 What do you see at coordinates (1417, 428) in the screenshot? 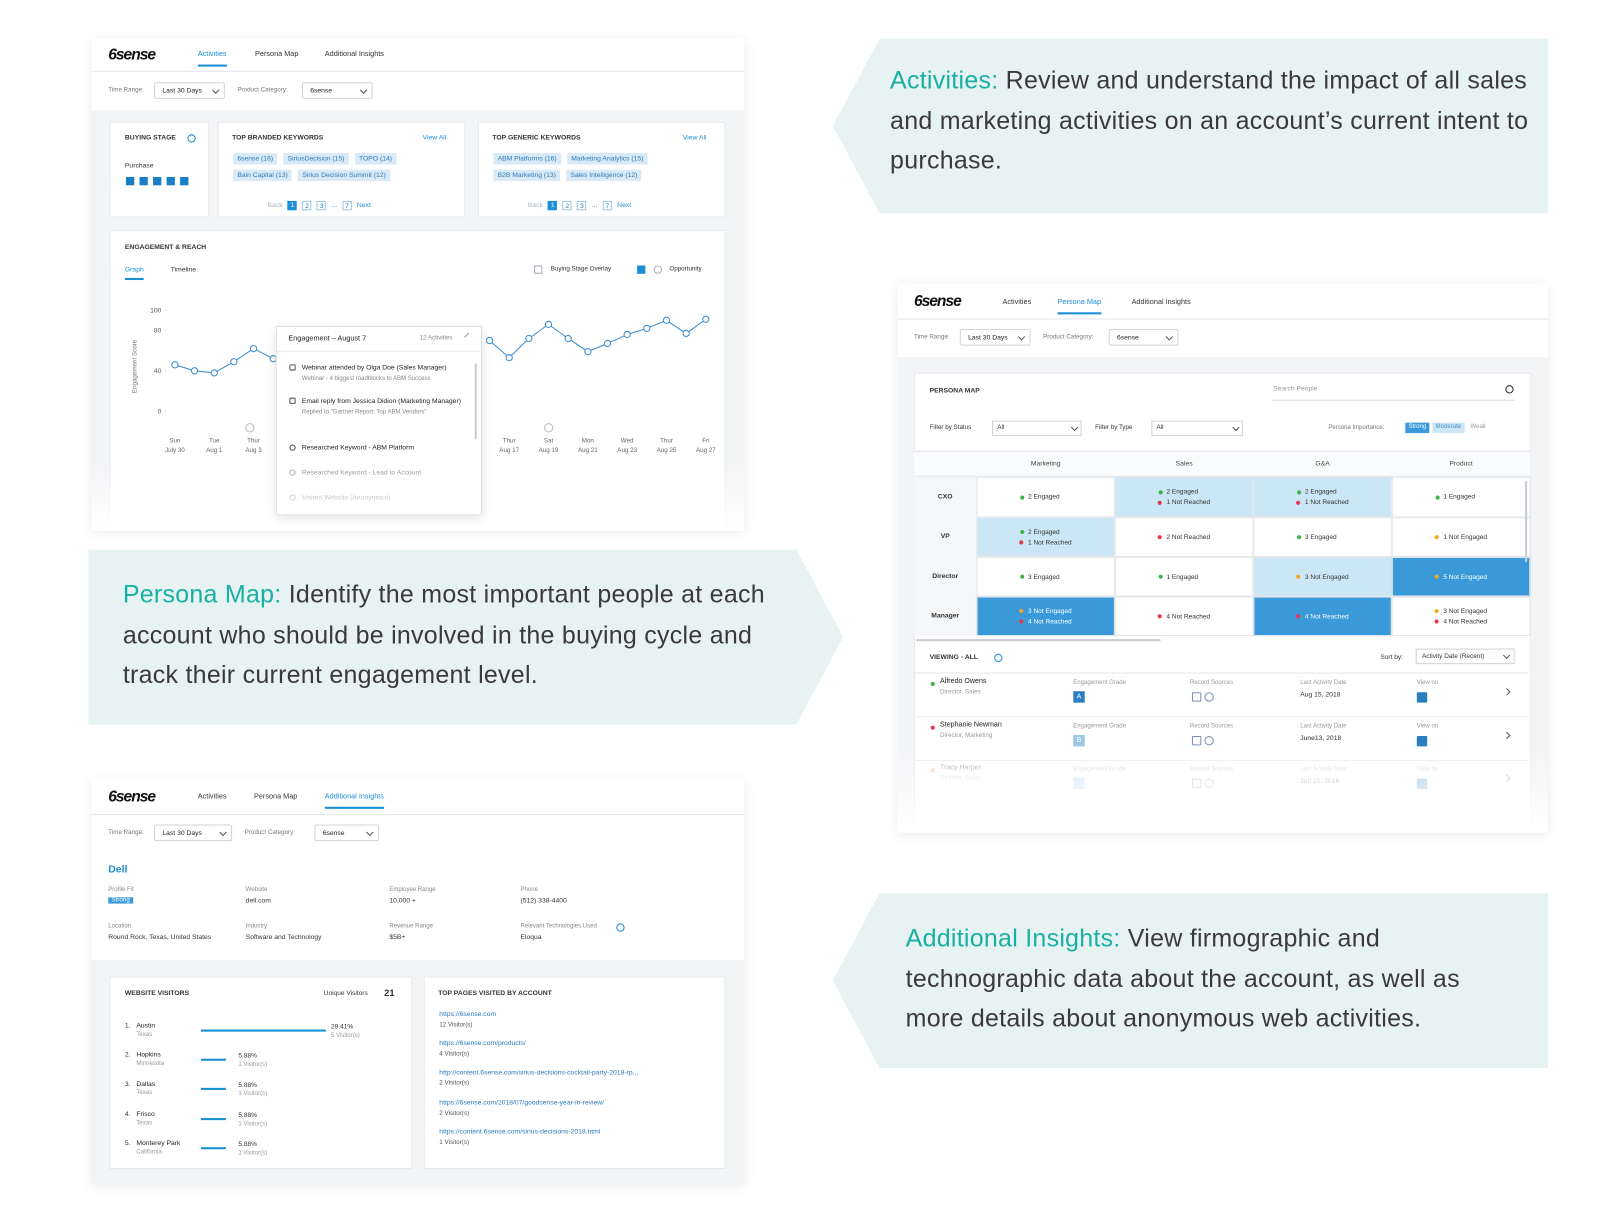
I see `importance-chip: Strong` at bounding box center [1417, 428].